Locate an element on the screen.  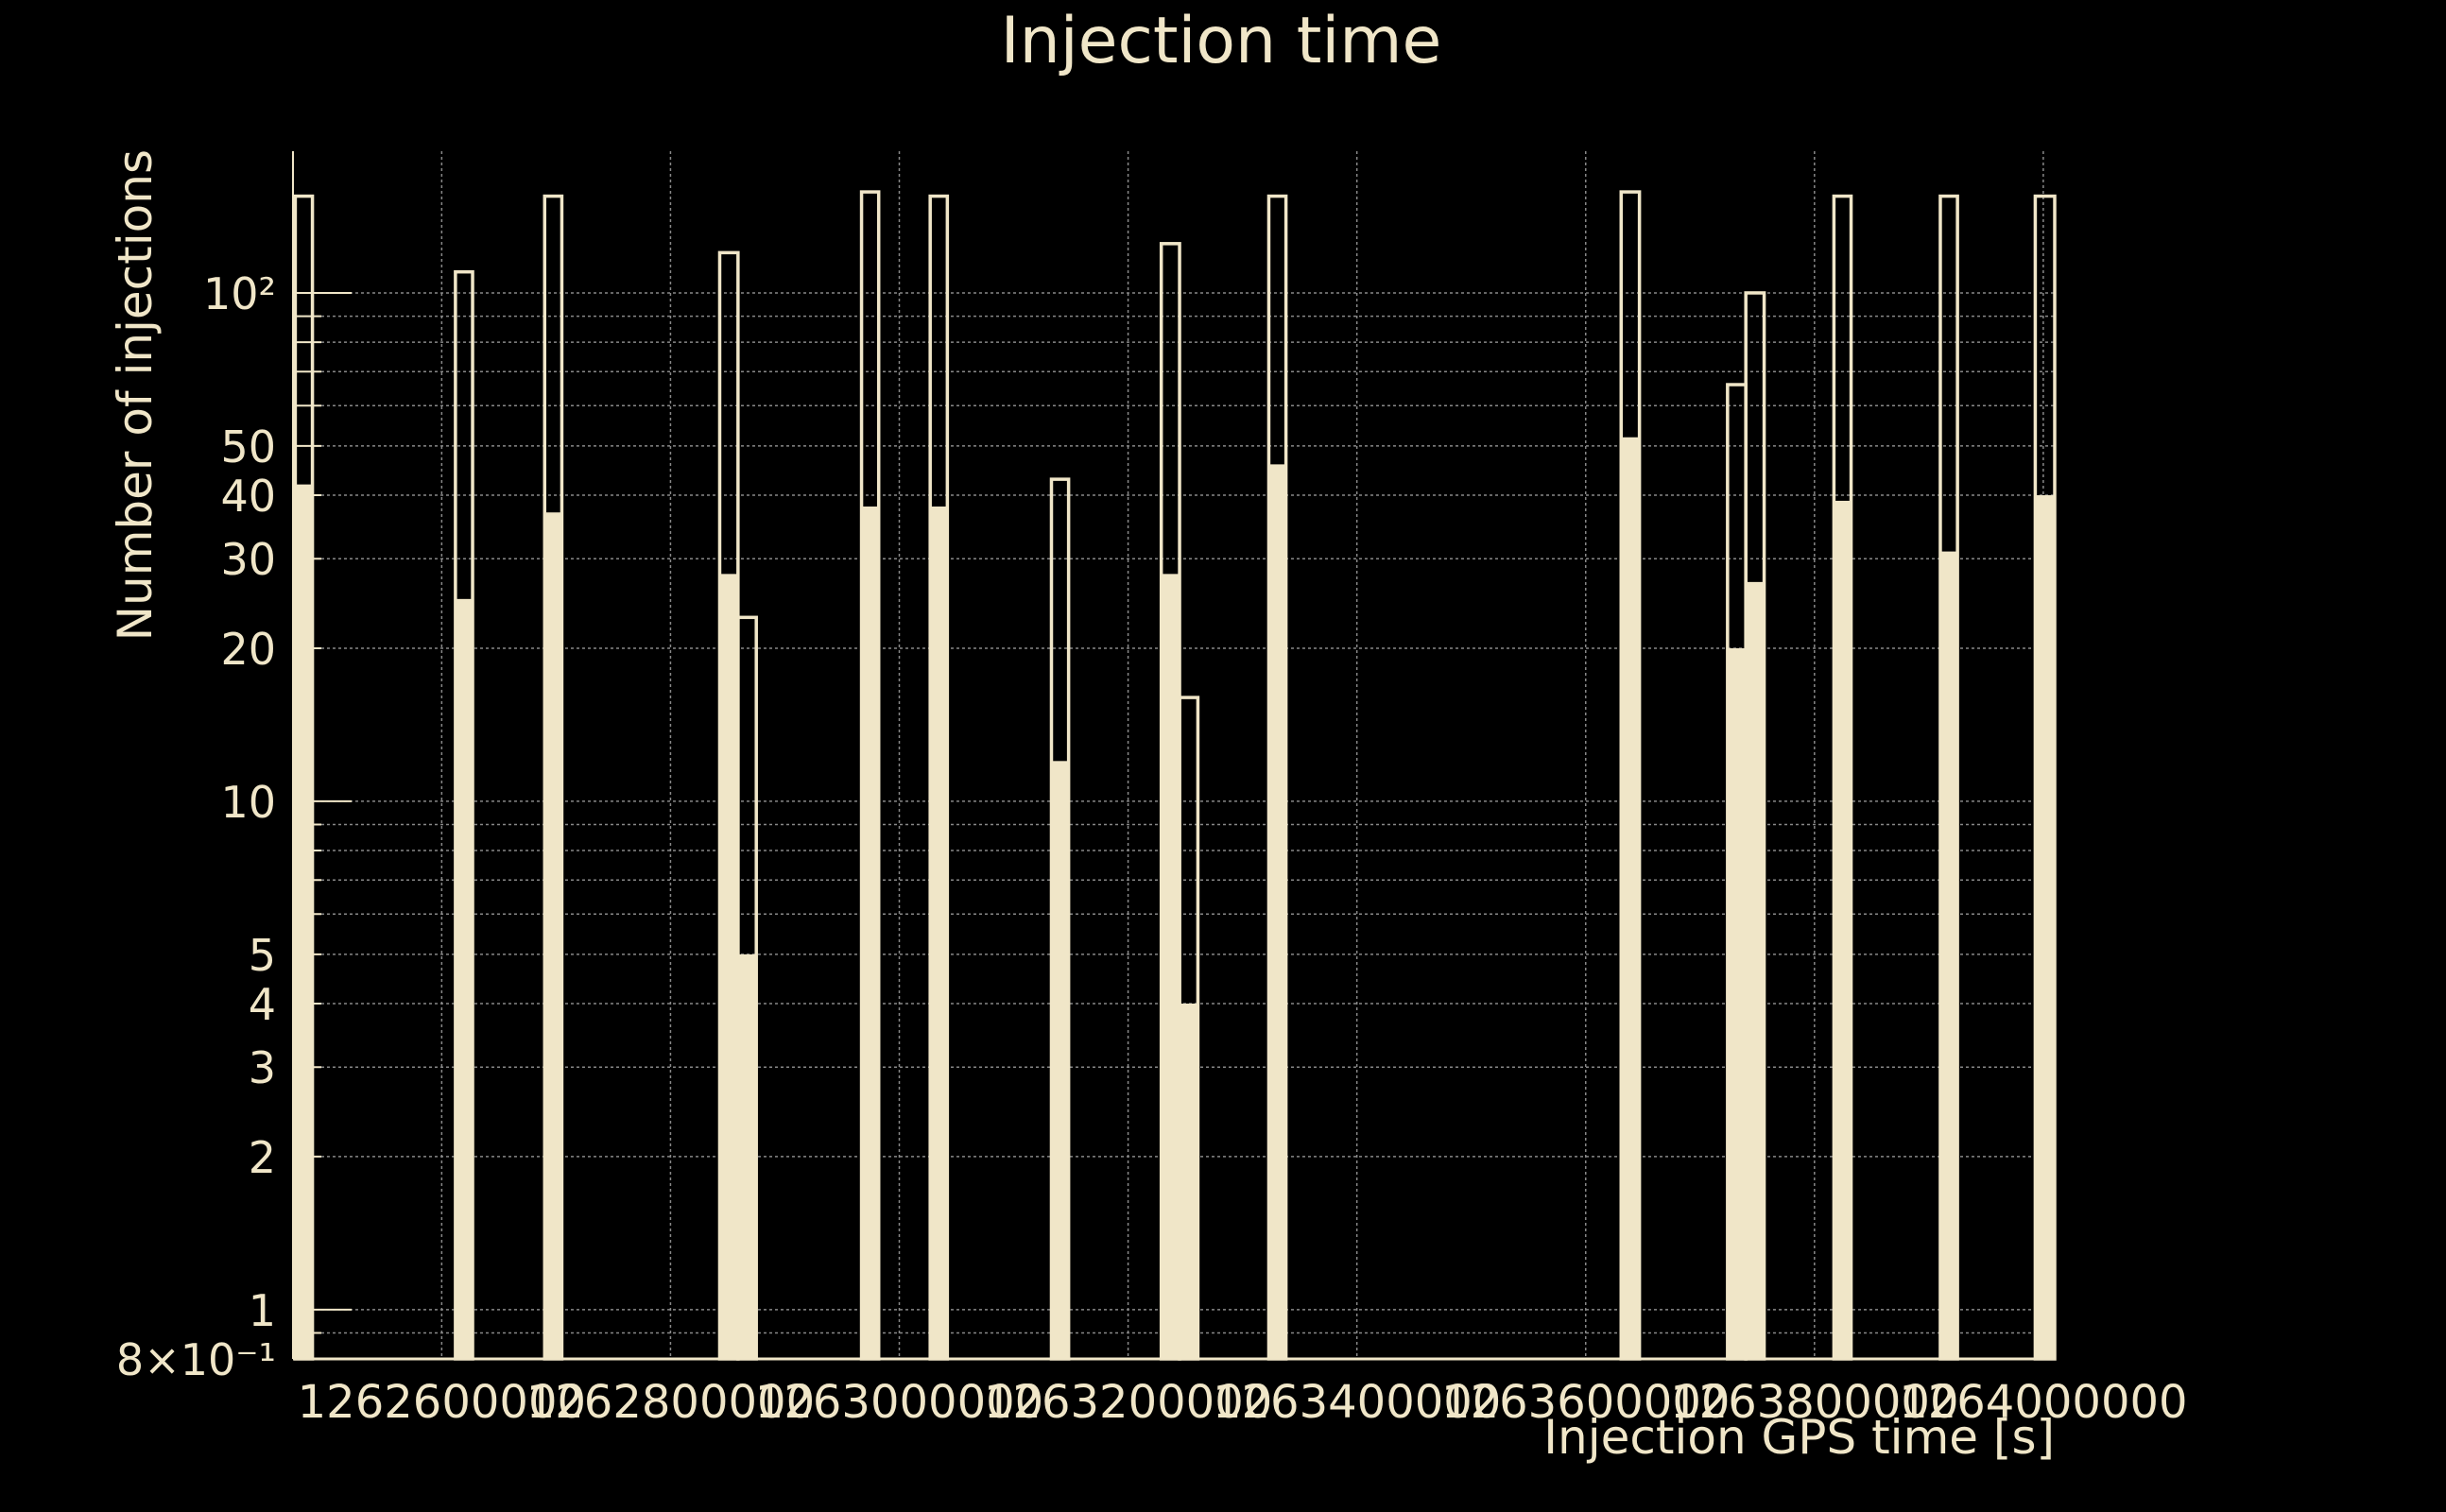
x-tick-label: 1262600000 is located at coordinates (442, 1402).